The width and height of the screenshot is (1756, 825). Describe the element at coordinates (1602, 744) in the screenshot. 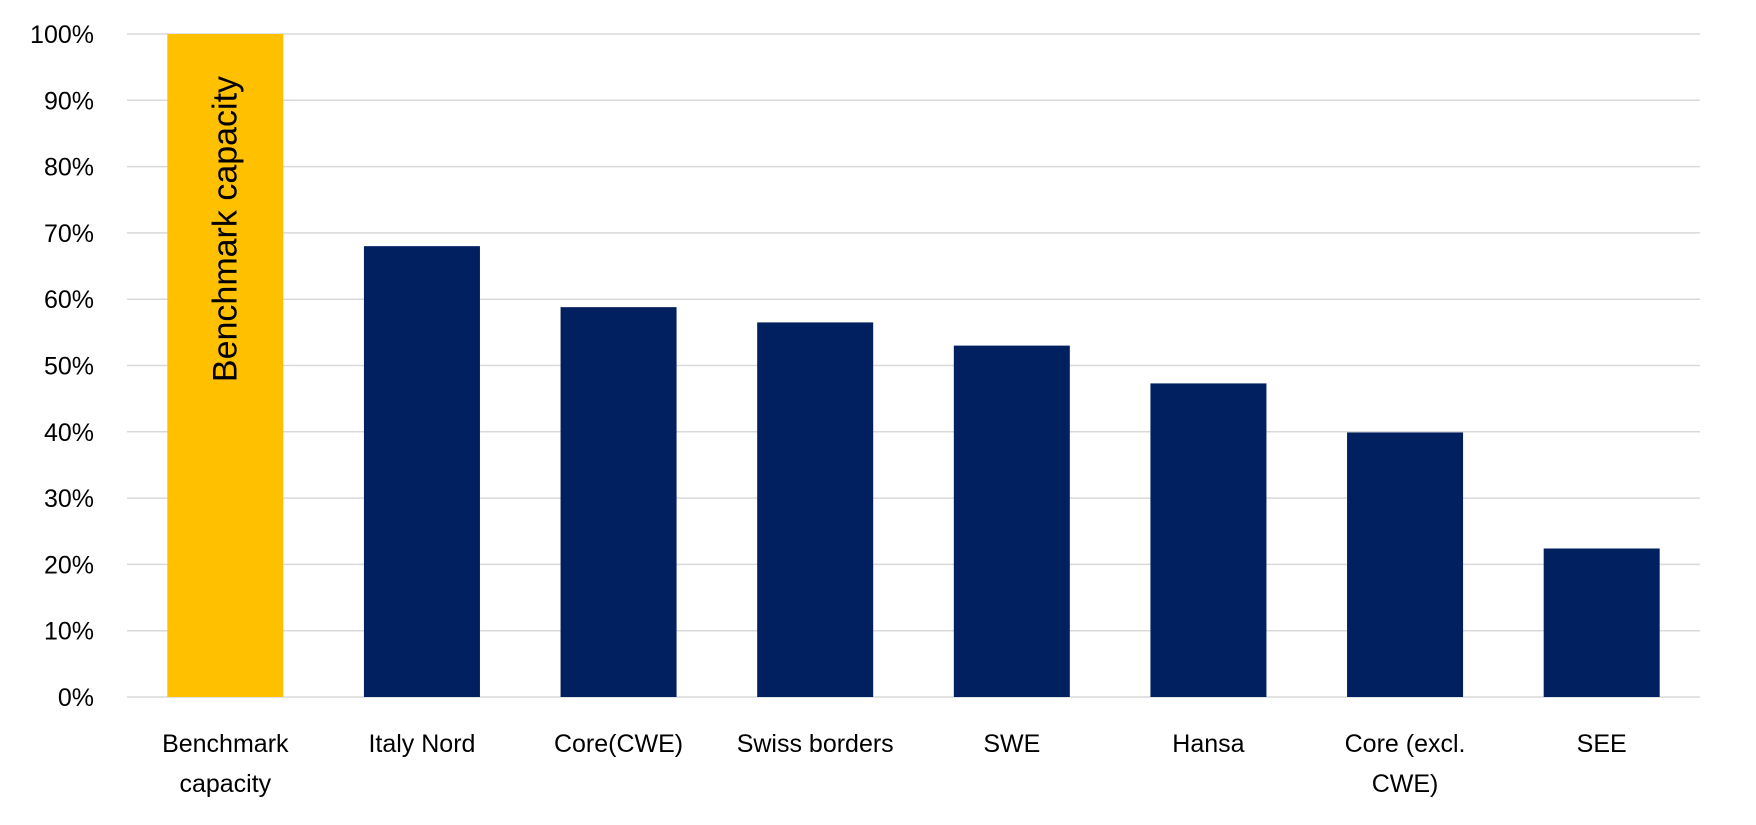

I see `x-category-label: SEE` at that location.